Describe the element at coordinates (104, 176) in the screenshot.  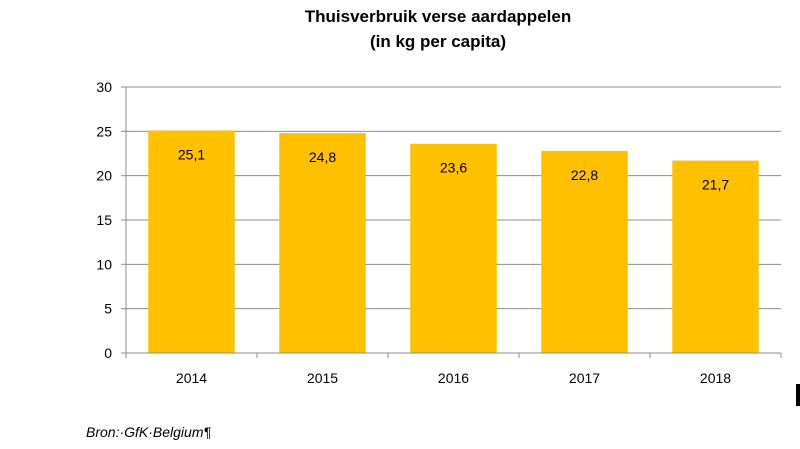
I see `y-tick-label-20: 20` at that location.